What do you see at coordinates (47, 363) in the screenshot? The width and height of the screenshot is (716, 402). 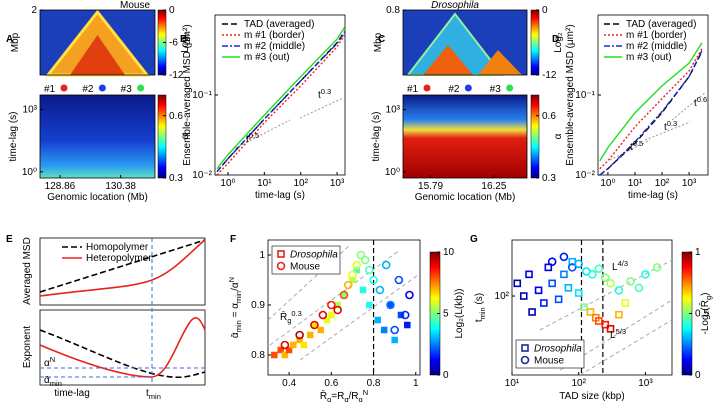 I see `text-part: α` at bounding box center [47, 363].